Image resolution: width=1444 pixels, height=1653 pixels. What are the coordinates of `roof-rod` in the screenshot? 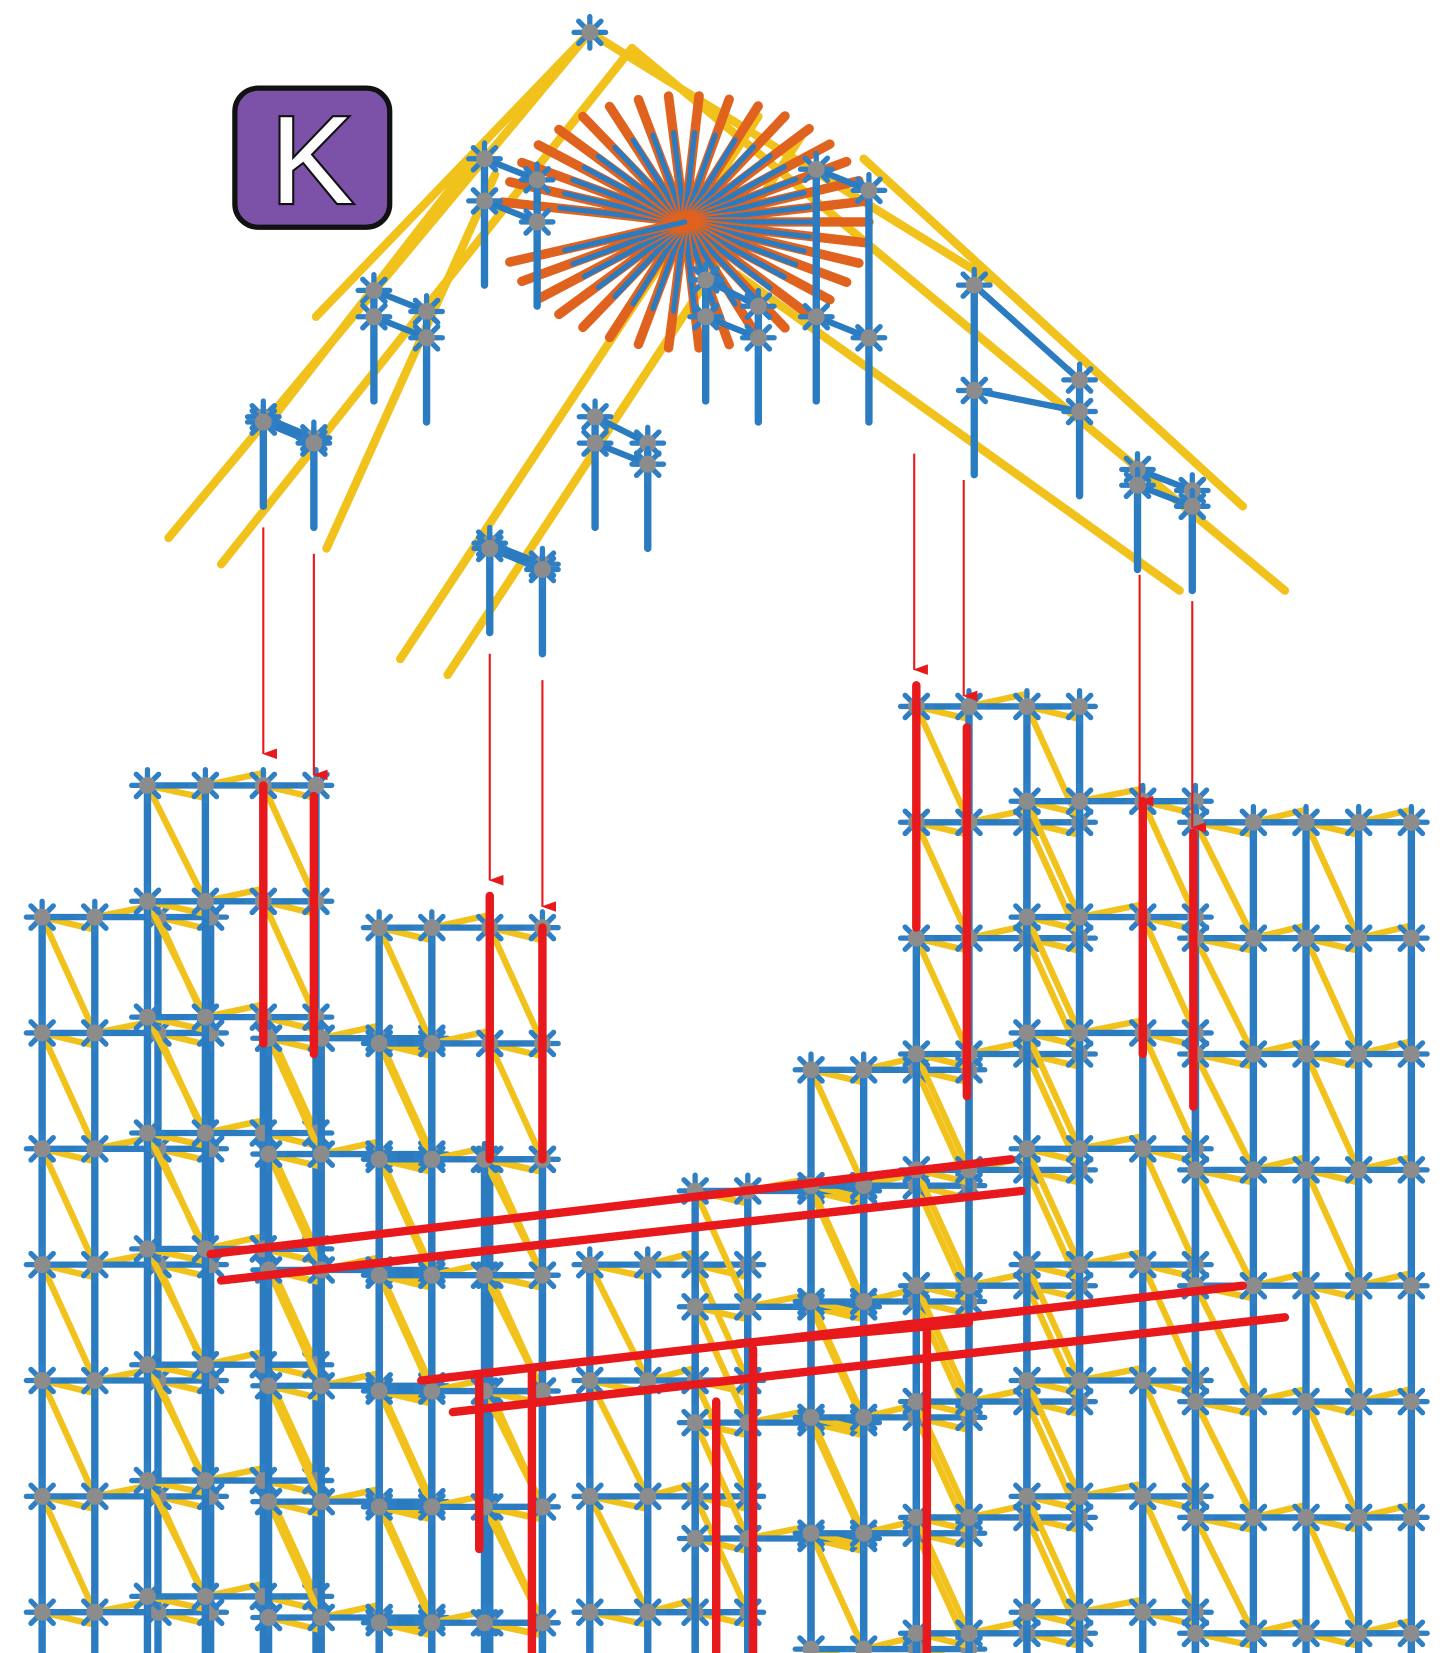 It's located at (1053, 332).